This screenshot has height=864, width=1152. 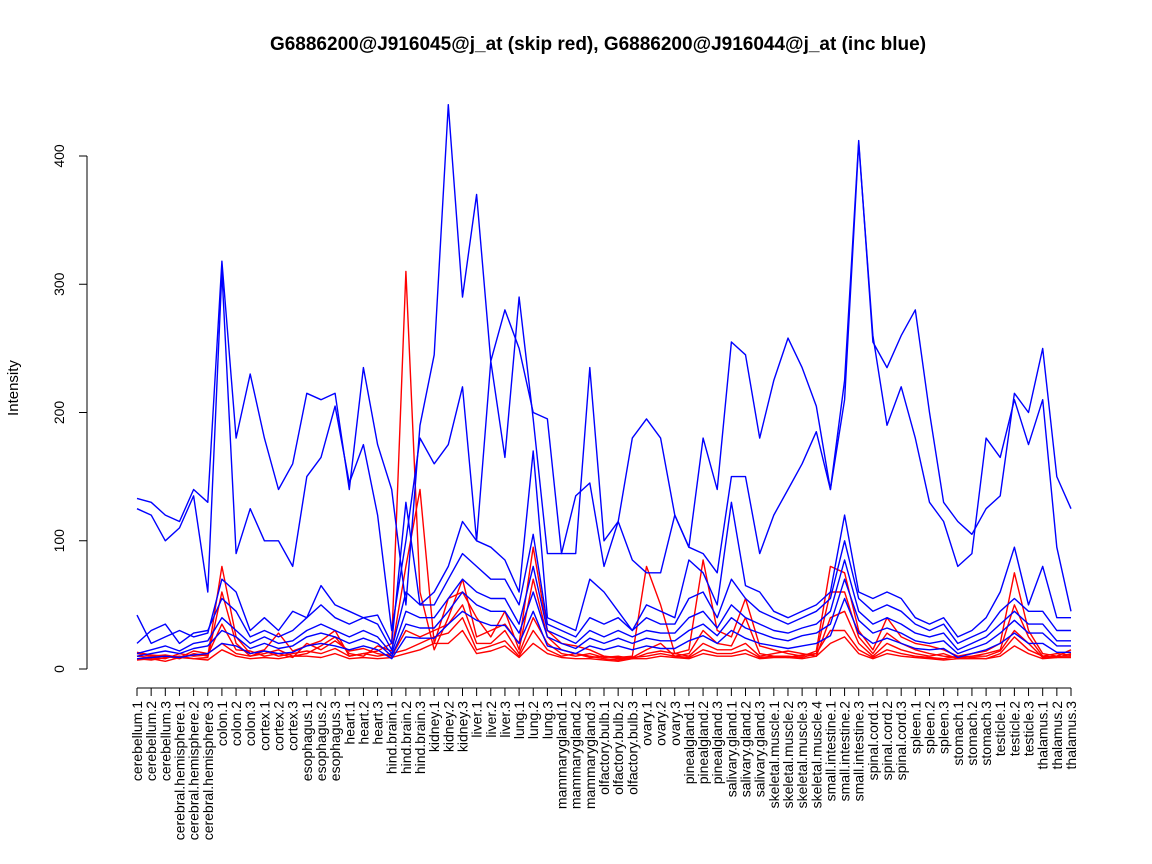 I want to click on x-tick-label: thalamus.3, so click(x=1071, y=735).